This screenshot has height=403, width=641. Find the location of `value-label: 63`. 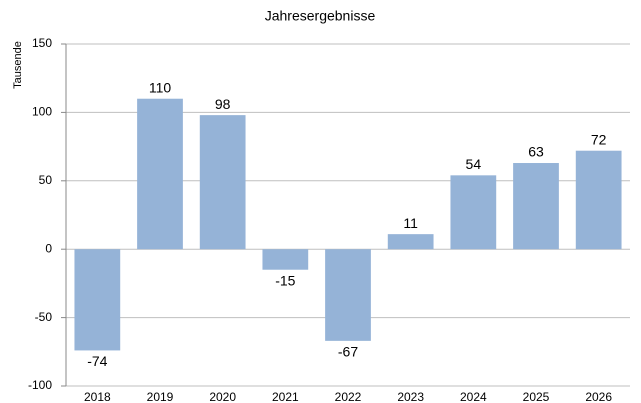

value-label: 63 is located at coordinates (536, 152).